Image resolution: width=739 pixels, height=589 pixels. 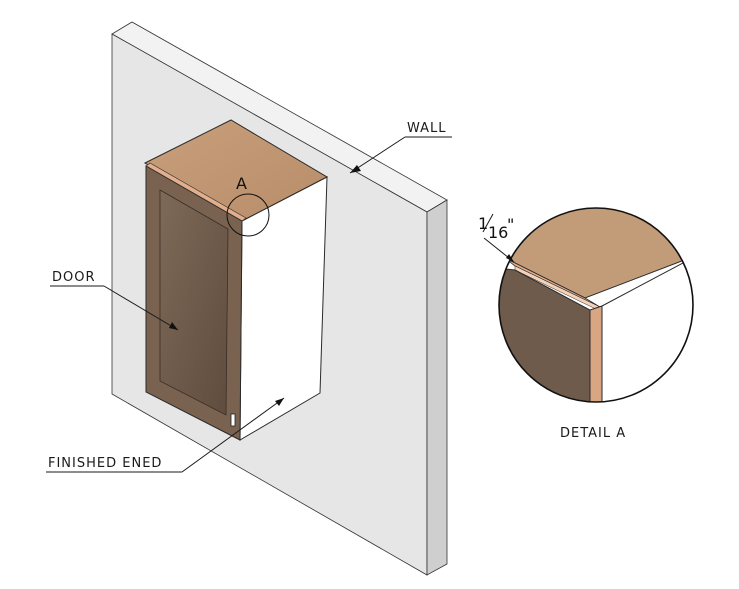 I want to click on gap-fraction: 16, so click(x=498, y=232).